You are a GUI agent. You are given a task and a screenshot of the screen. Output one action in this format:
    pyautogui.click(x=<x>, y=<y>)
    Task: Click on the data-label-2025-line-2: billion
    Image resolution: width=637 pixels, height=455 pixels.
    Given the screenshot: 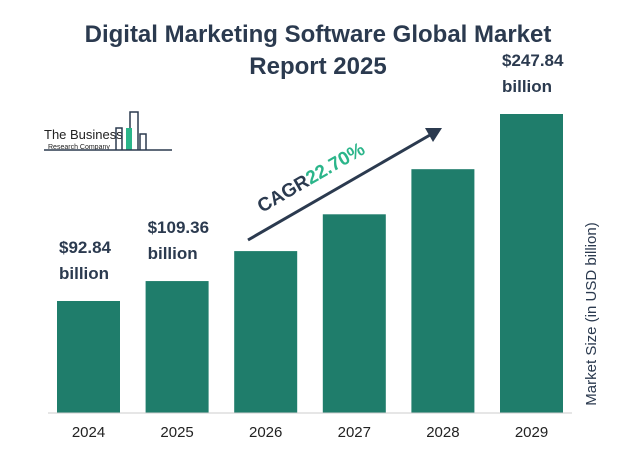 What is the action you would take?
    pyautogui.click(x=173, y=253)
    